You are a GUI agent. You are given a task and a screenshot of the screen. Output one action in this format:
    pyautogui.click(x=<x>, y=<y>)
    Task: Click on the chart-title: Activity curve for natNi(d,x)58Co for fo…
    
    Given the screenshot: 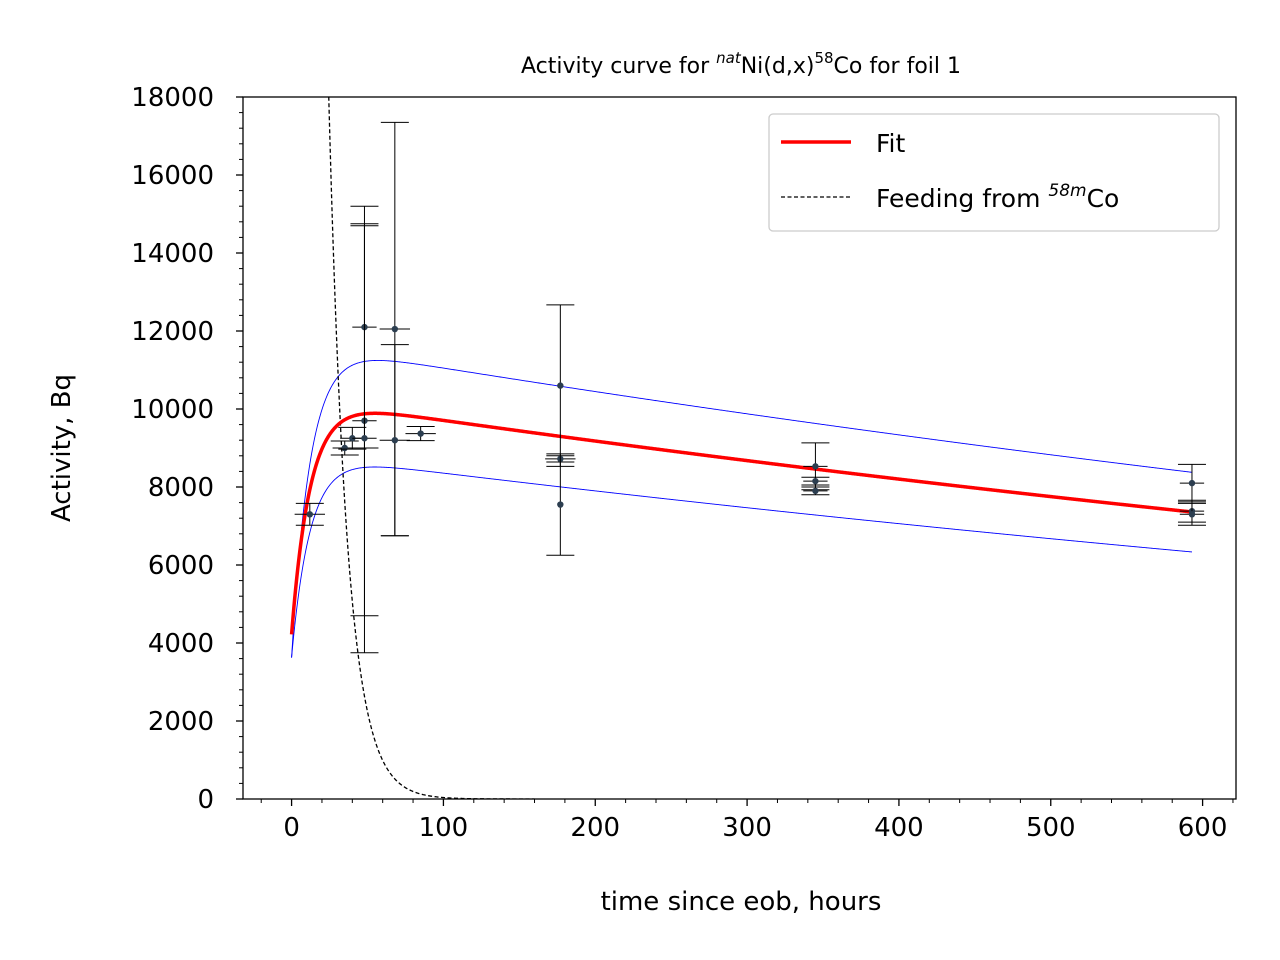 What is the action you would take?
    pyautogui.click(x=741, y=64)
    